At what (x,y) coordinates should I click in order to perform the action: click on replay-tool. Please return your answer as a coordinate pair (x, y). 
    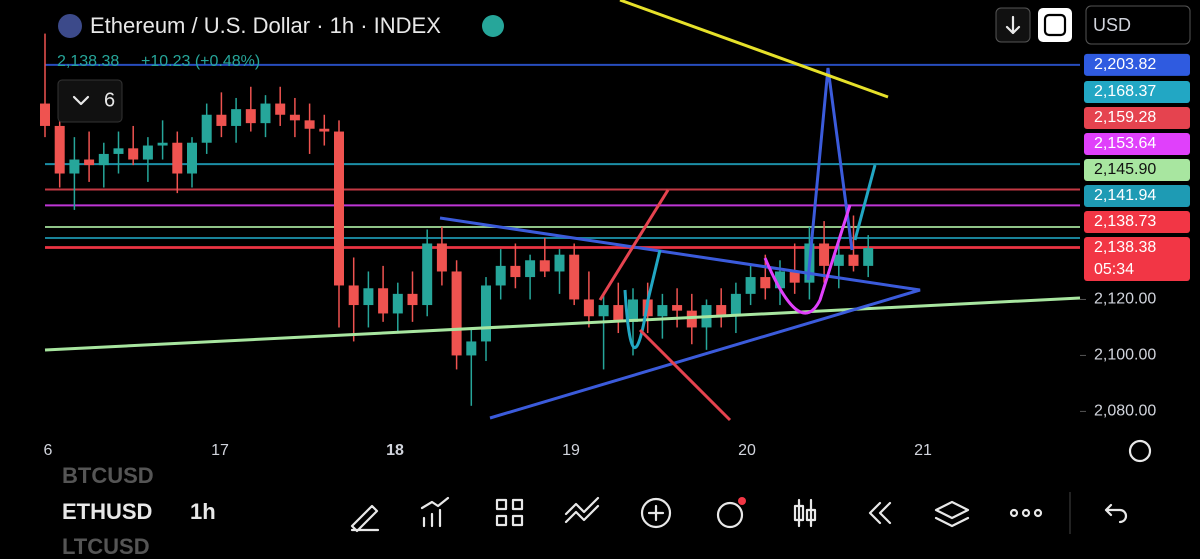
    Looking at the image, I should click on (880, 513).